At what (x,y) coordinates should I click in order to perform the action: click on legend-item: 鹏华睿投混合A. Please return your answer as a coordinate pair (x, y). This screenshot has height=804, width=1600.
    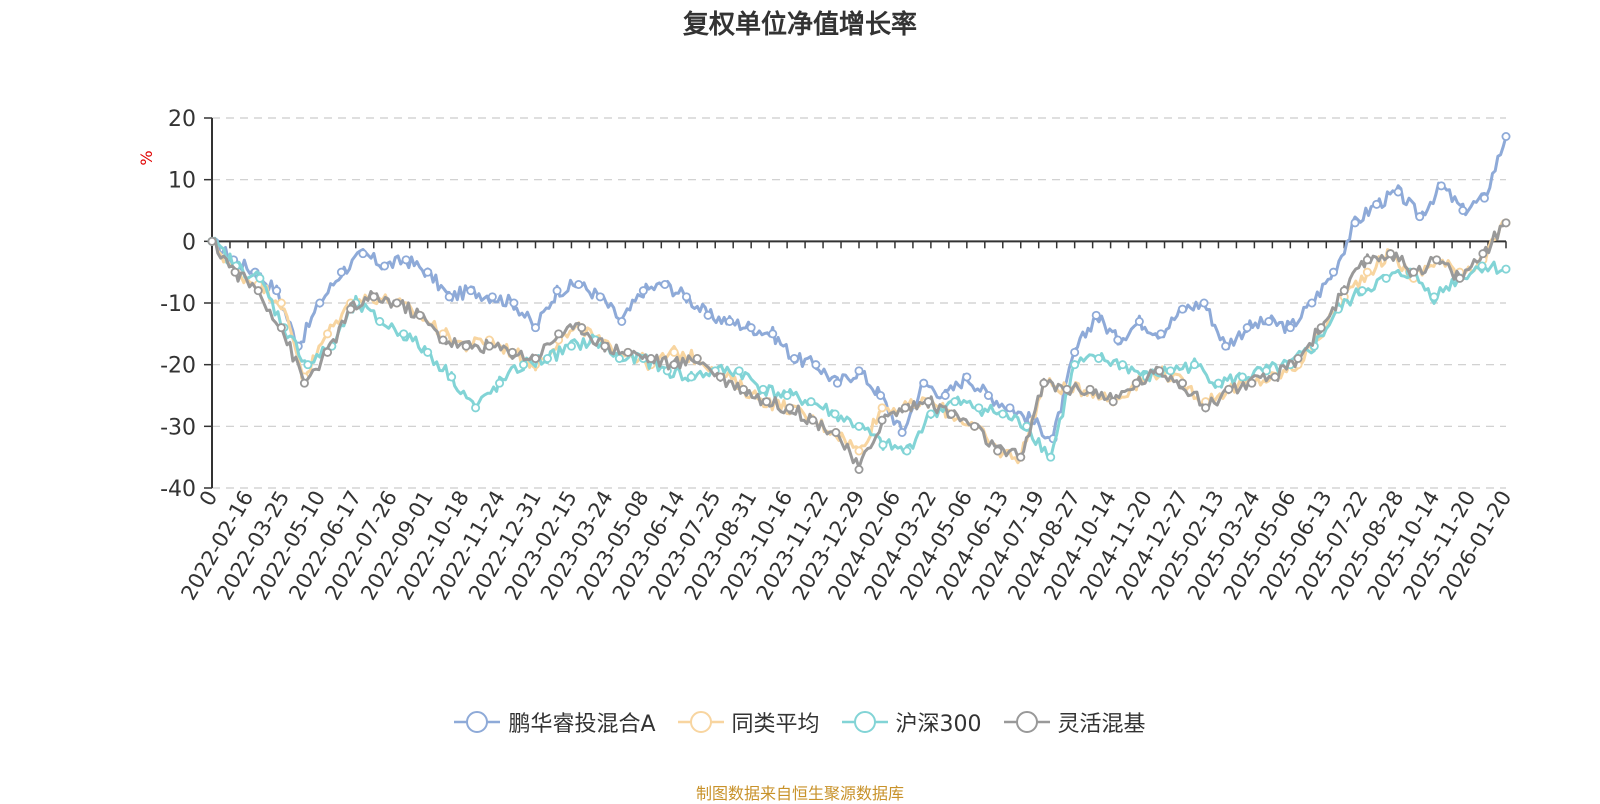
    Looking at the image, I should click on (555, 722).